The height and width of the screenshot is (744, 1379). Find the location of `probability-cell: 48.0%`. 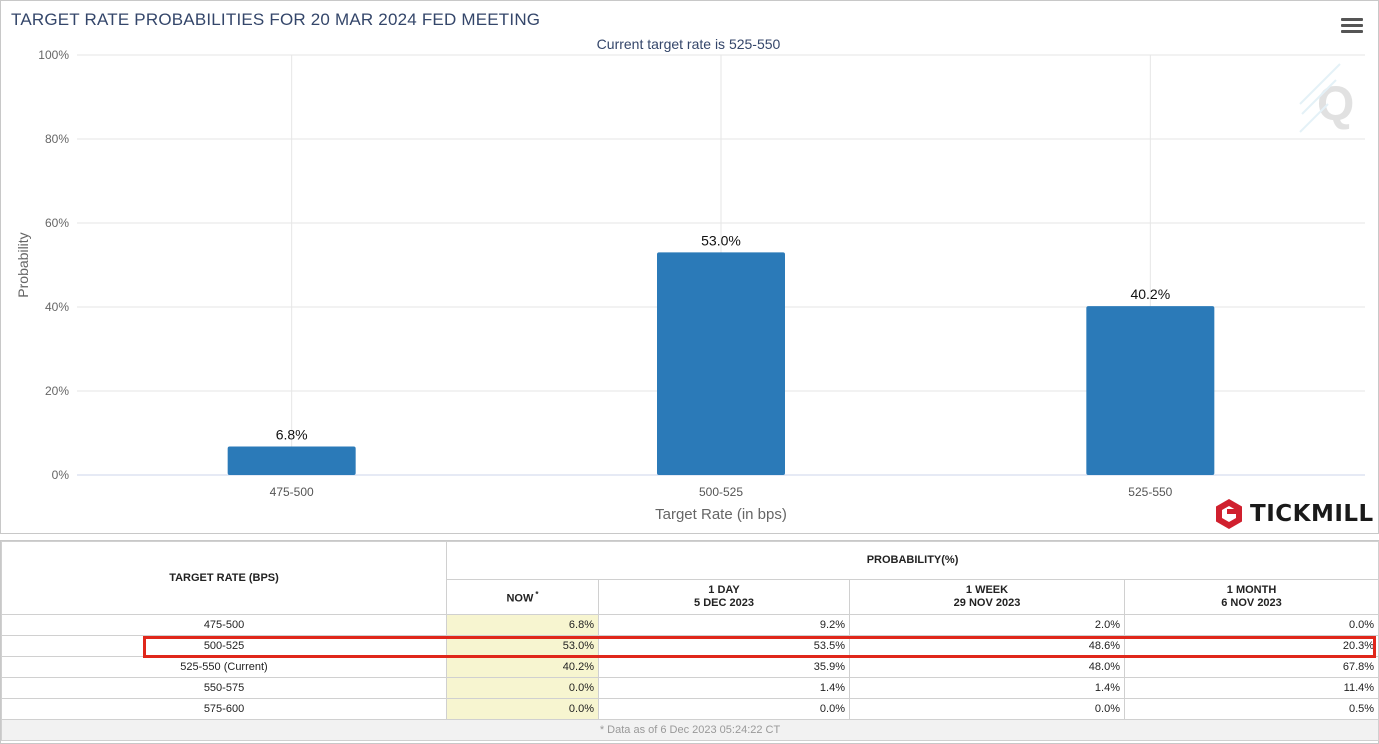

probability-cell: 48.0% is located at coordinates (987, 667).